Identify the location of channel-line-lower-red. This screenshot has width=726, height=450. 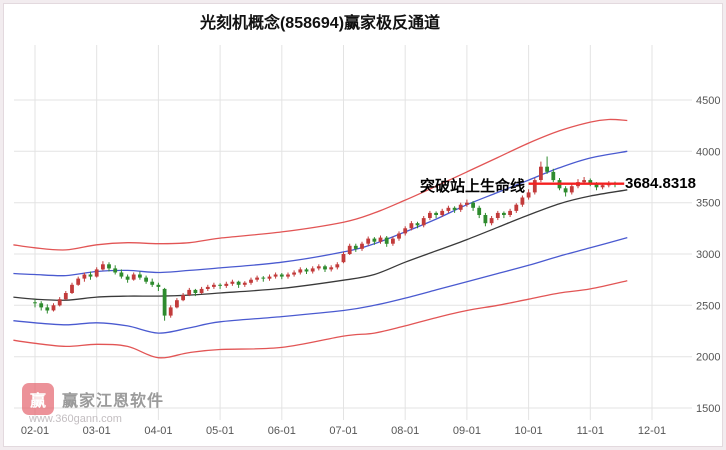
(320, 319).